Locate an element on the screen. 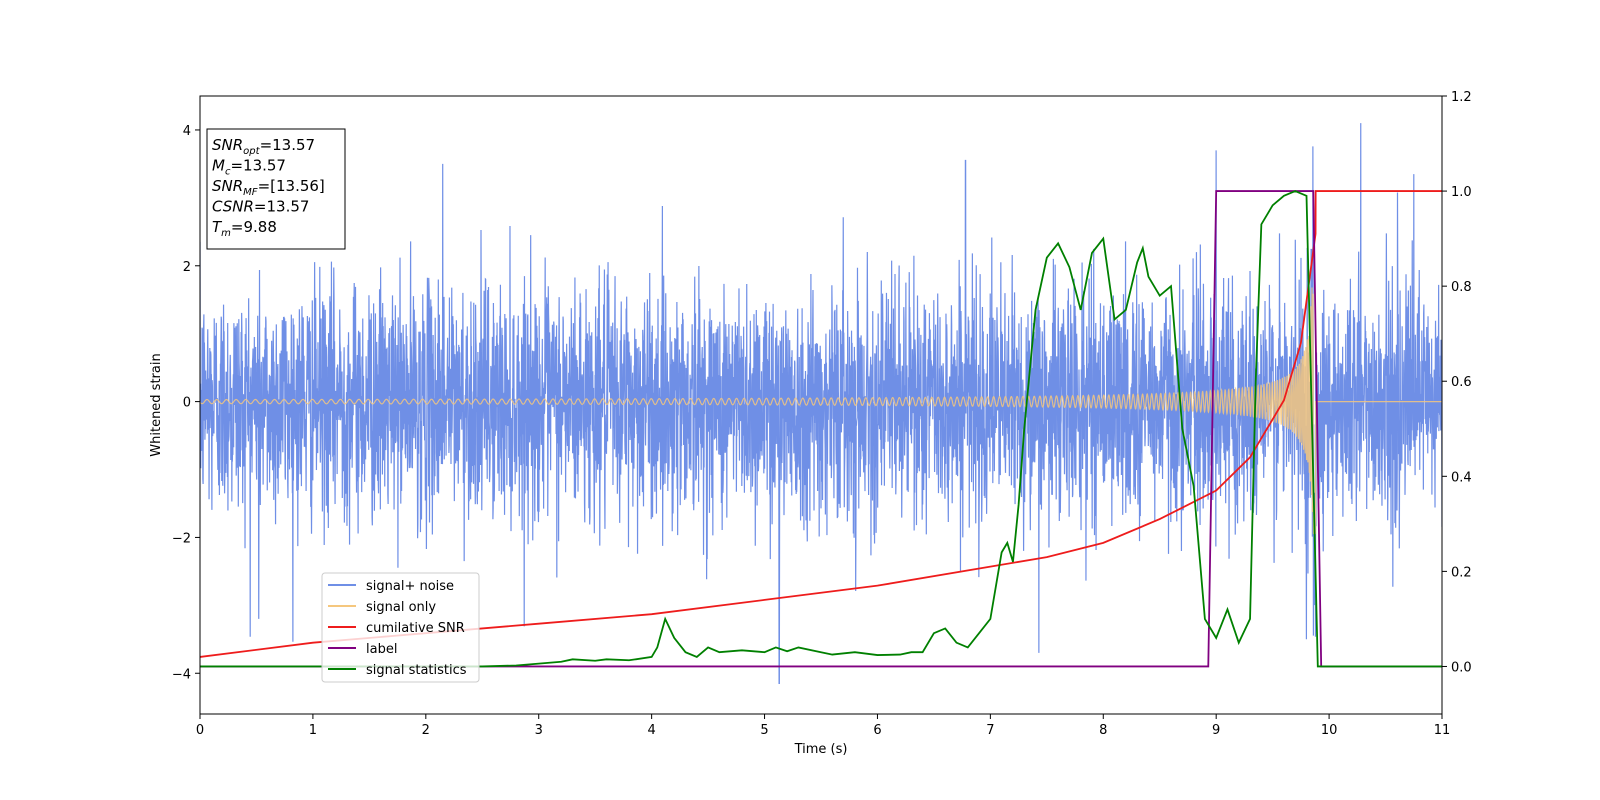 The image size is (1600, 800). y-right-tick-label-1.2: 1.2 is located at coordinates (1461, 97).